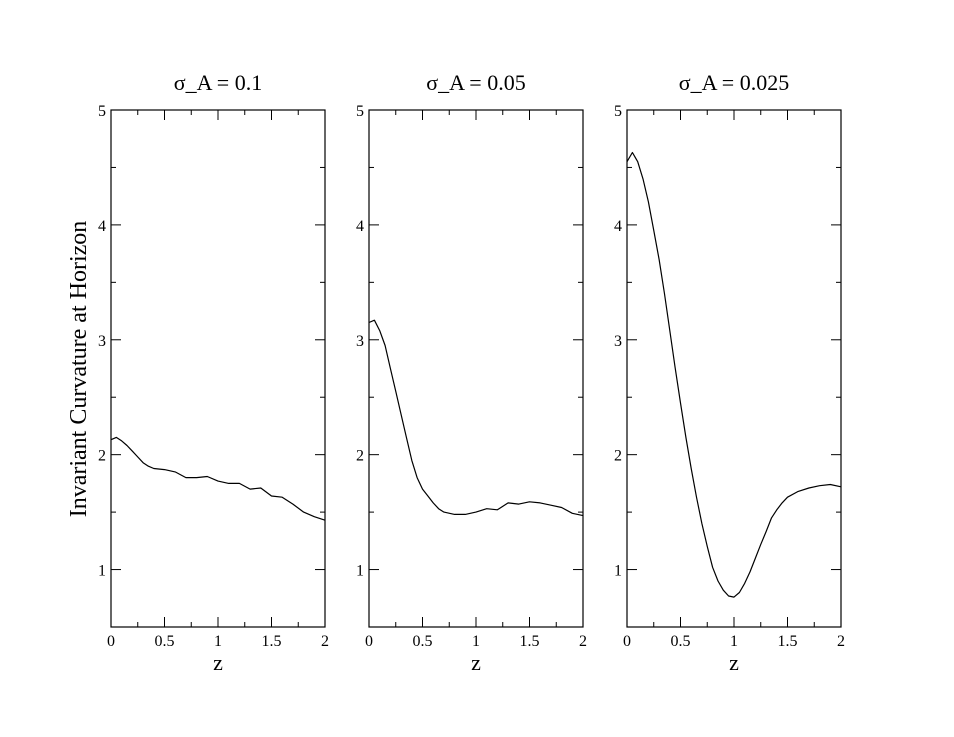 The height and width of the screenshot is (737, 954). I want to click on panel-title: σ_A = 0.025, so click(734, 82).